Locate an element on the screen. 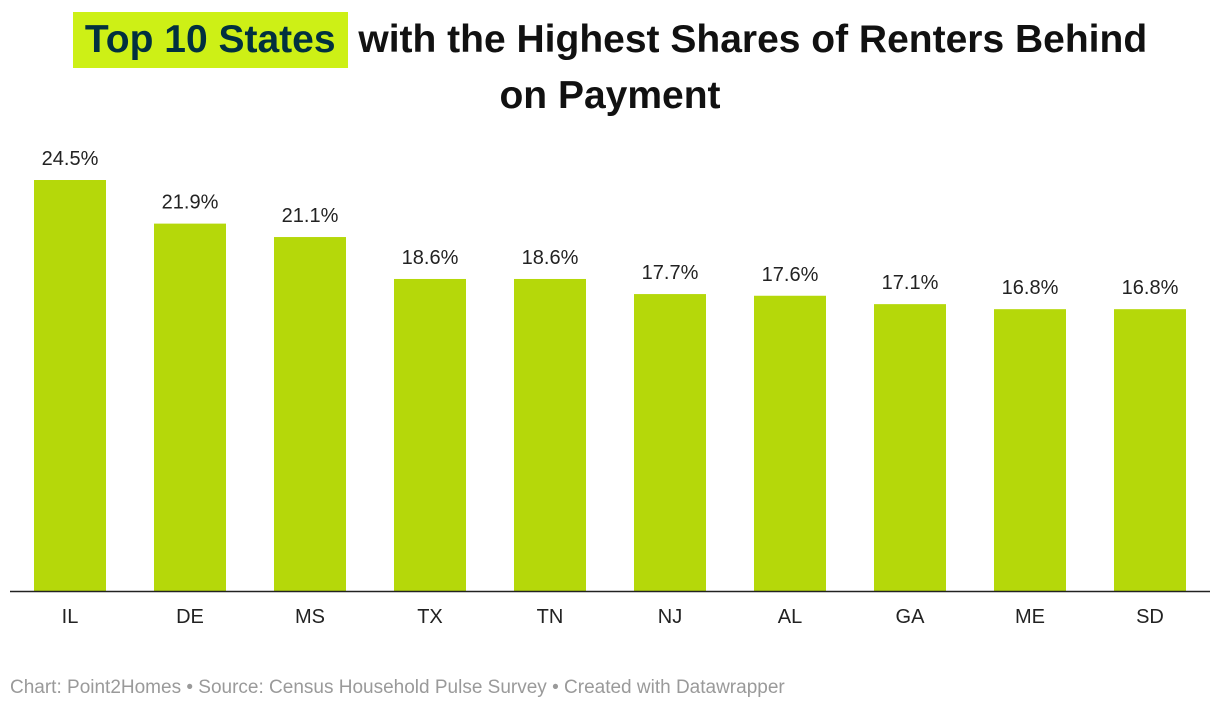 This screenshot has height=712, width=1220. x-tick-NJ: NJ is located at coordinates (670, 617).